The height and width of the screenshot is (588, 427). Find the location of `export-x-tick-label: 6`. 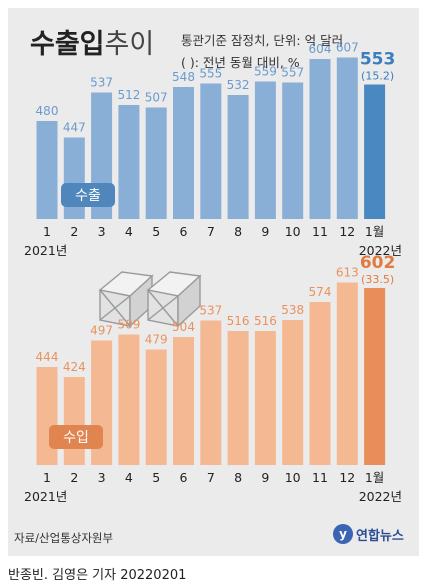

export-x-tick-label: 6 is located at coordinates (184, 231).